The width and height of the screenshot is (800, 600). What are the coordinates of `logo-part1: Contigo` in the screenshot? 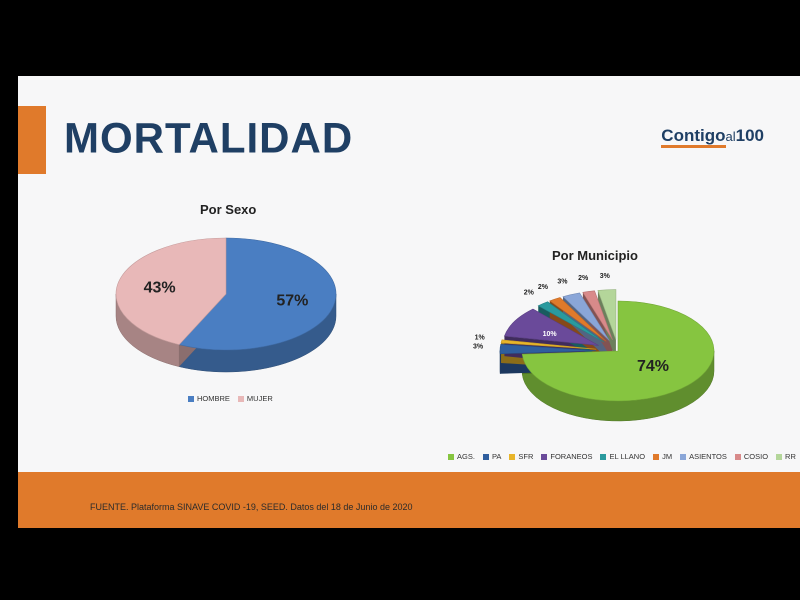 It's located at (693, 137).